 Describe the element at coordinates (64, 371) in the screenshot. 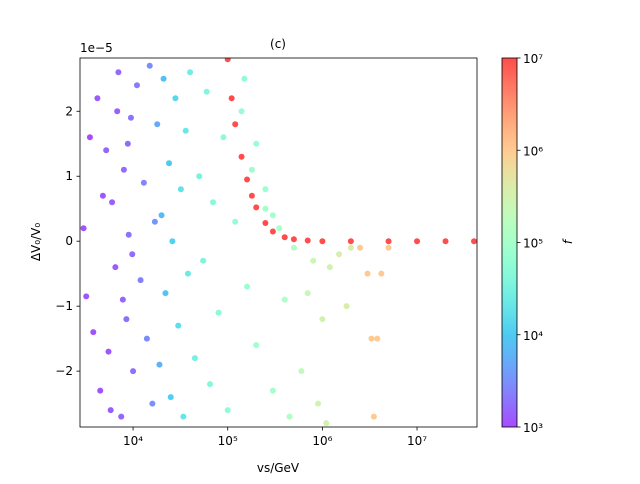

I see `y-tick-label: −2` at that location.